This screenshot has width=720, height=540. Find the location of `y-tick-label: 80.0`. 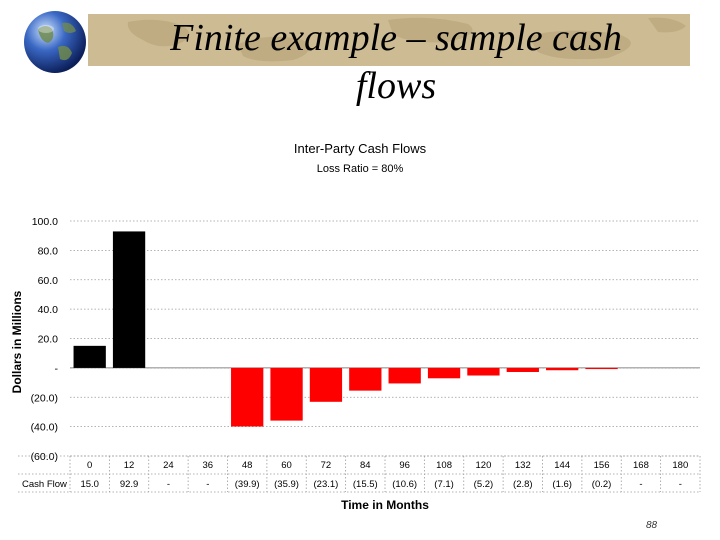

y-tick-label: 80.0 is located at coordinates (48, 251).